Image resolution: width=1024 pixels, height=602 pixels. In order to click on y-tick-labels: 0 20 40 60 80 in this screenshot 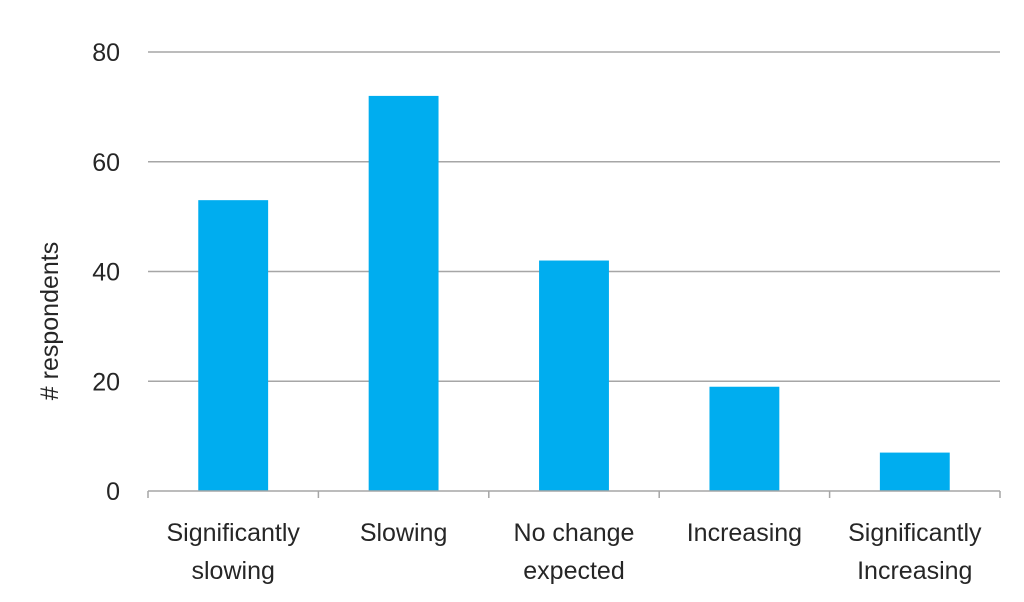, I will do `click(106, 272)`.